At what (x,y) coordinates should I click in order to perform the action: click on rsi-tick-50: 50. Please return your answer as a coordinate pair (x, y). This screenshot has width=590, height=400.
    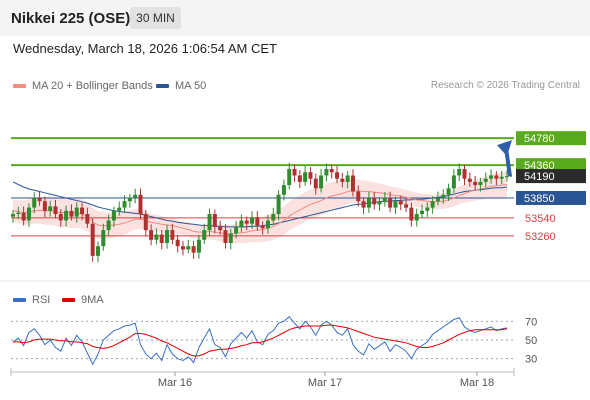
    Looking at the image, I should click on (531, 341).